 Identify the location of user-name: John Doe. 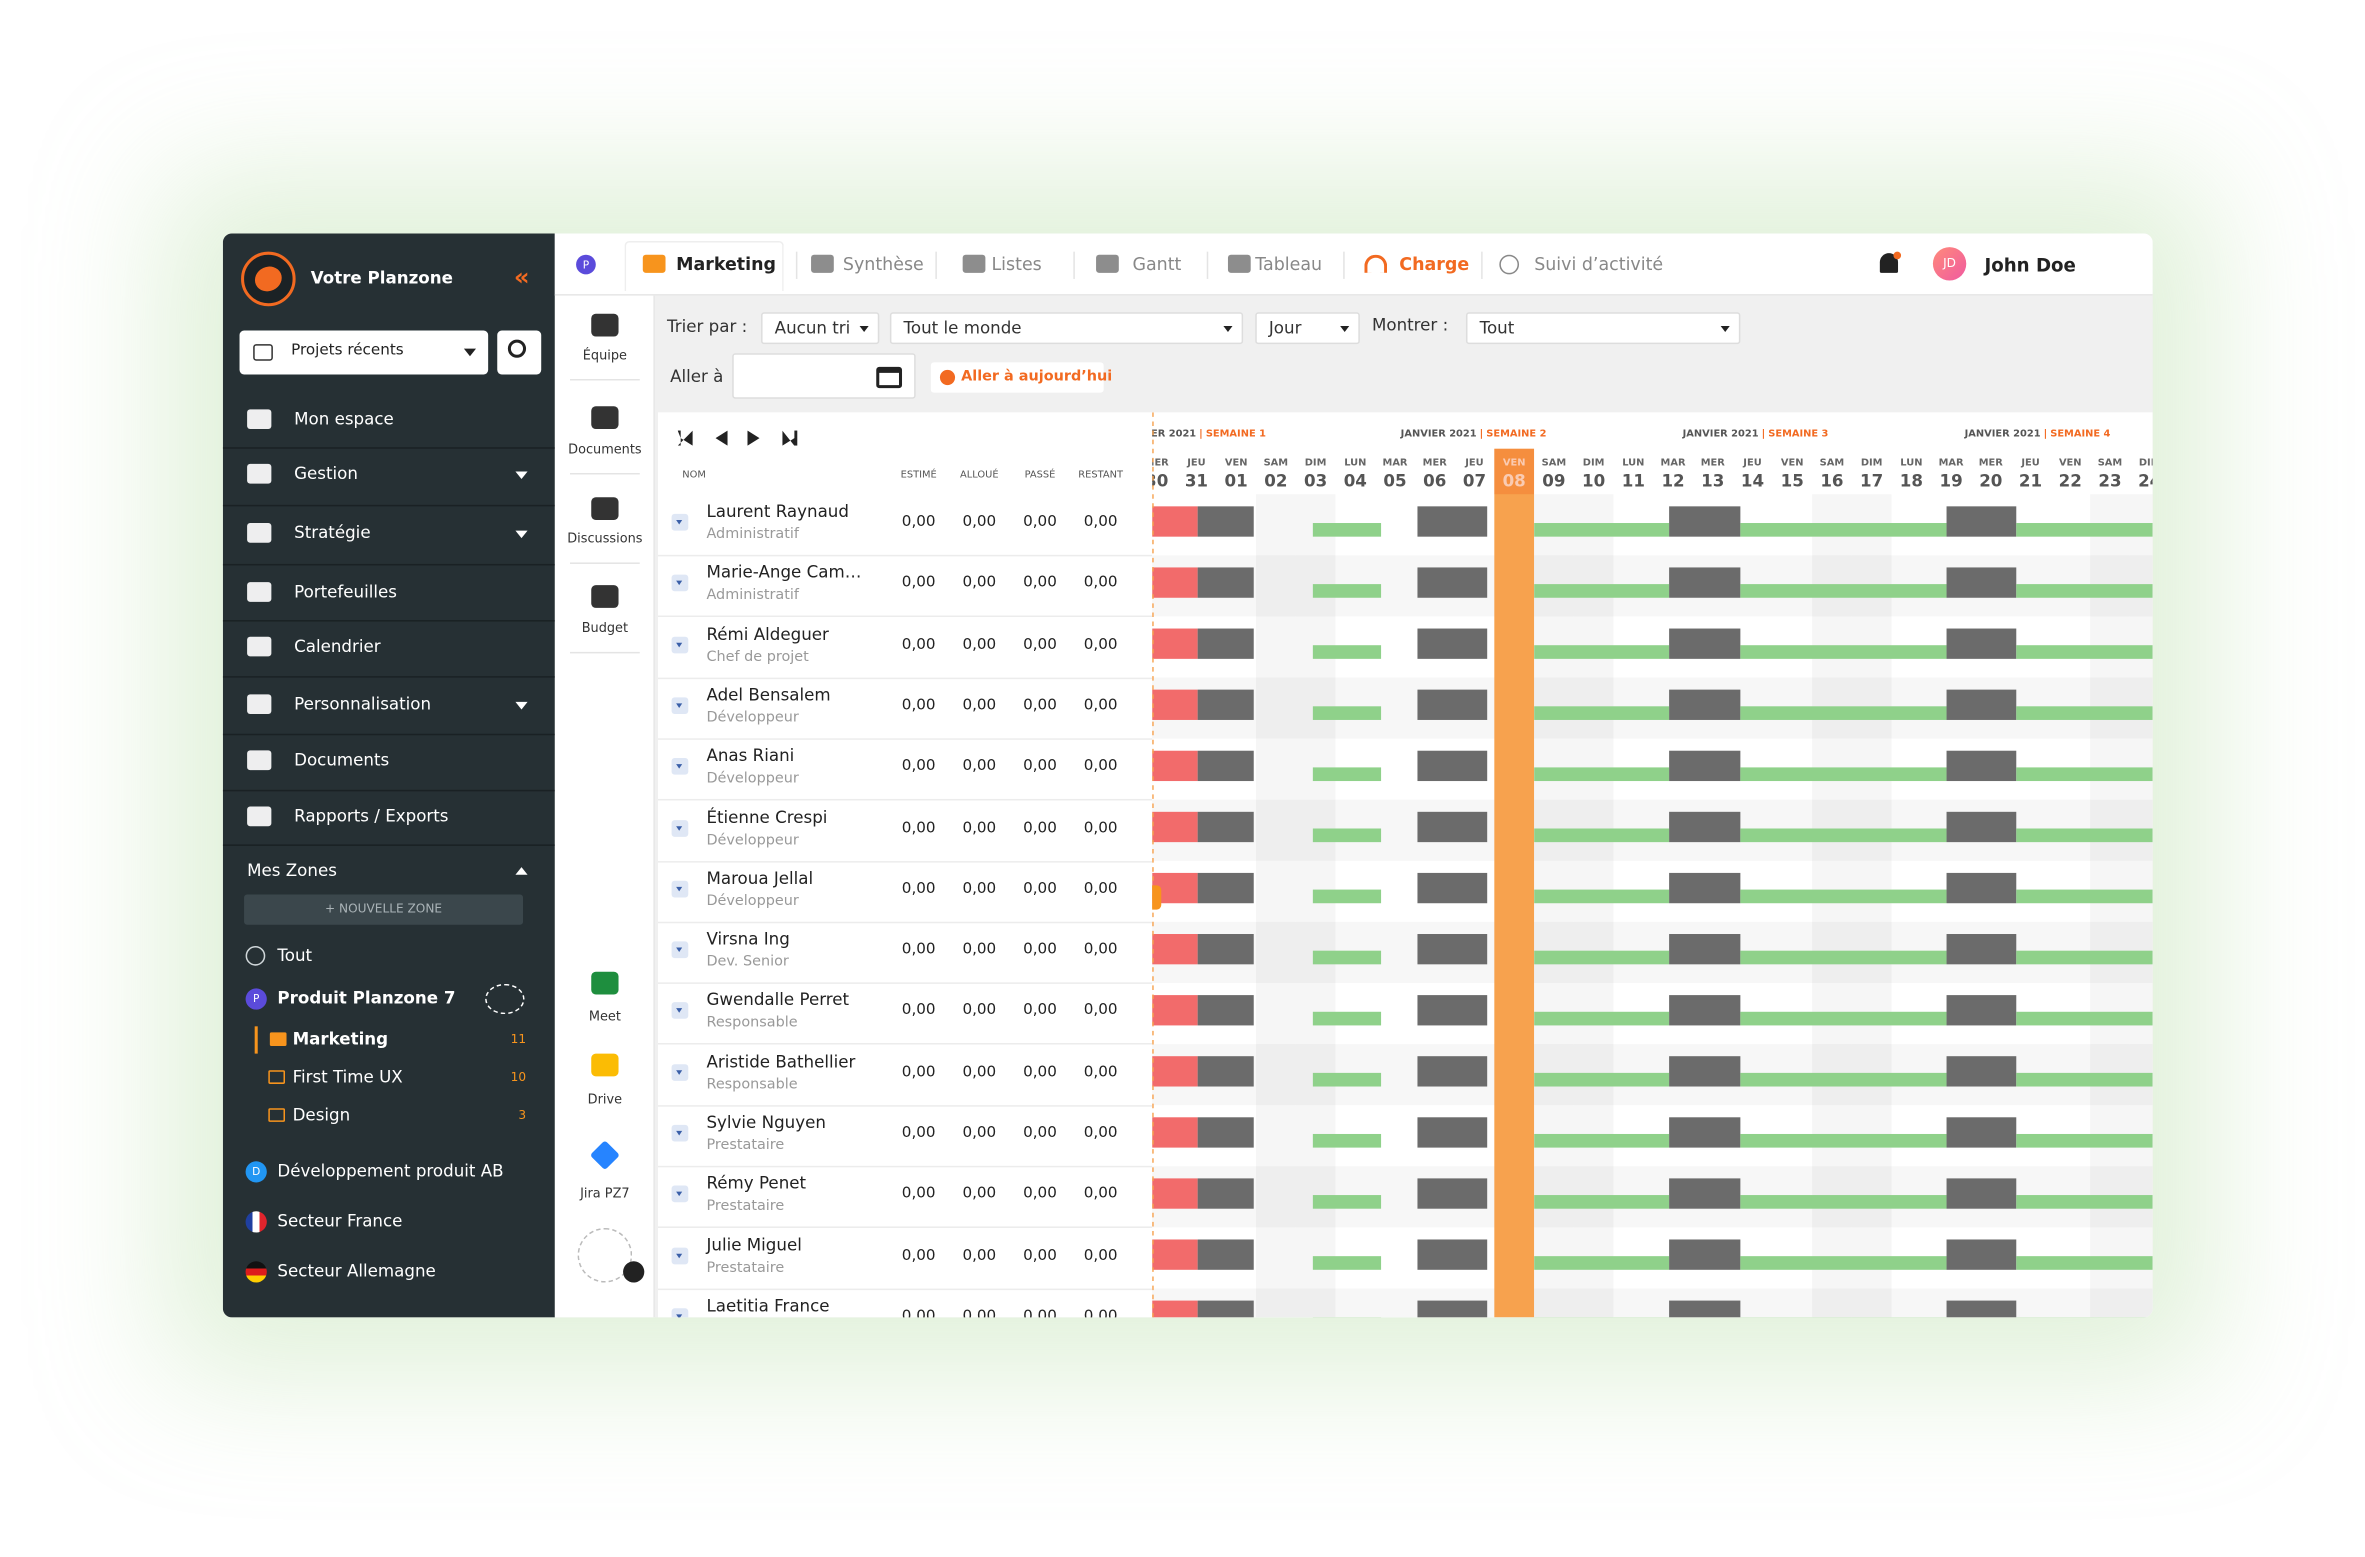
(2030, 265).